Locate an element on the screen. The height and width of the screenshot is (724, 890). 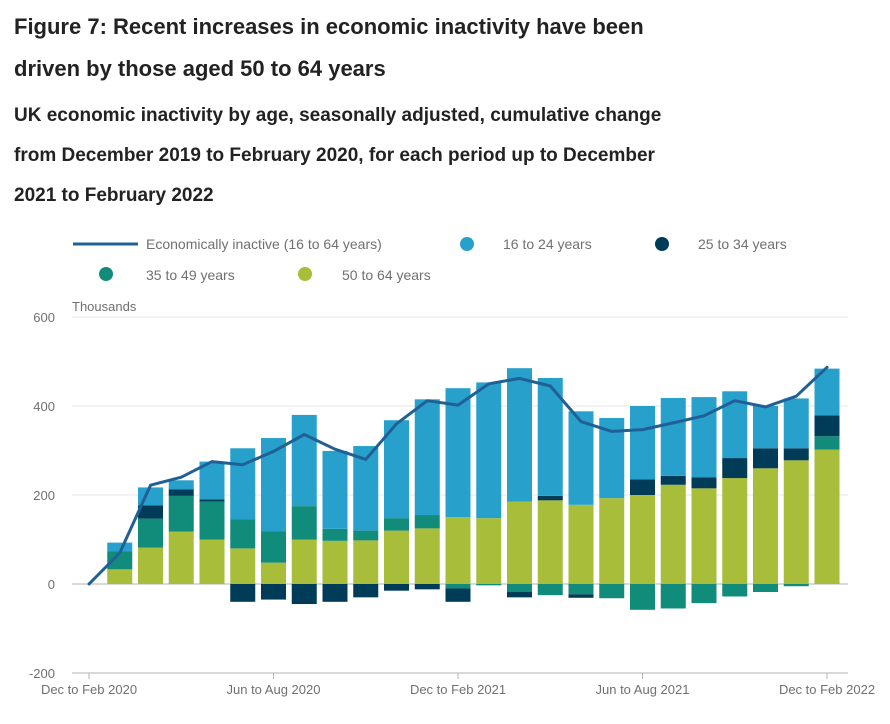
x-tick-label: Dec to Feb 2020 is located at coordinates (89, 689).